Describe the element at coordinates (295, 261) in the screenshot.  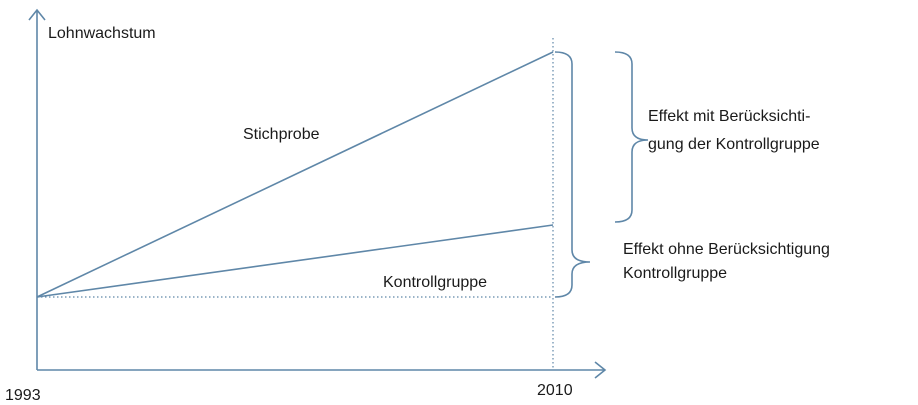
I see `control-line` at that location.